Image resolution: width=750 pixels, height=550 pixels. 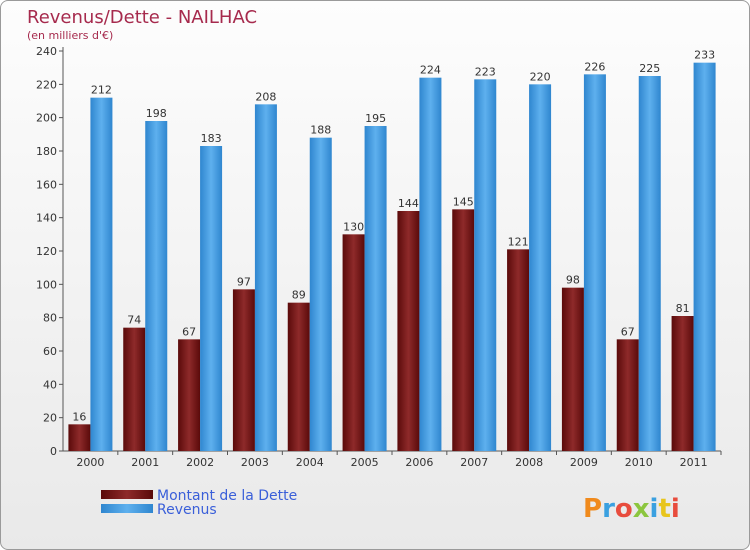 I want to click on chart-title: Revenus/Dette - NAILHAC, so click(x=142, y=17).